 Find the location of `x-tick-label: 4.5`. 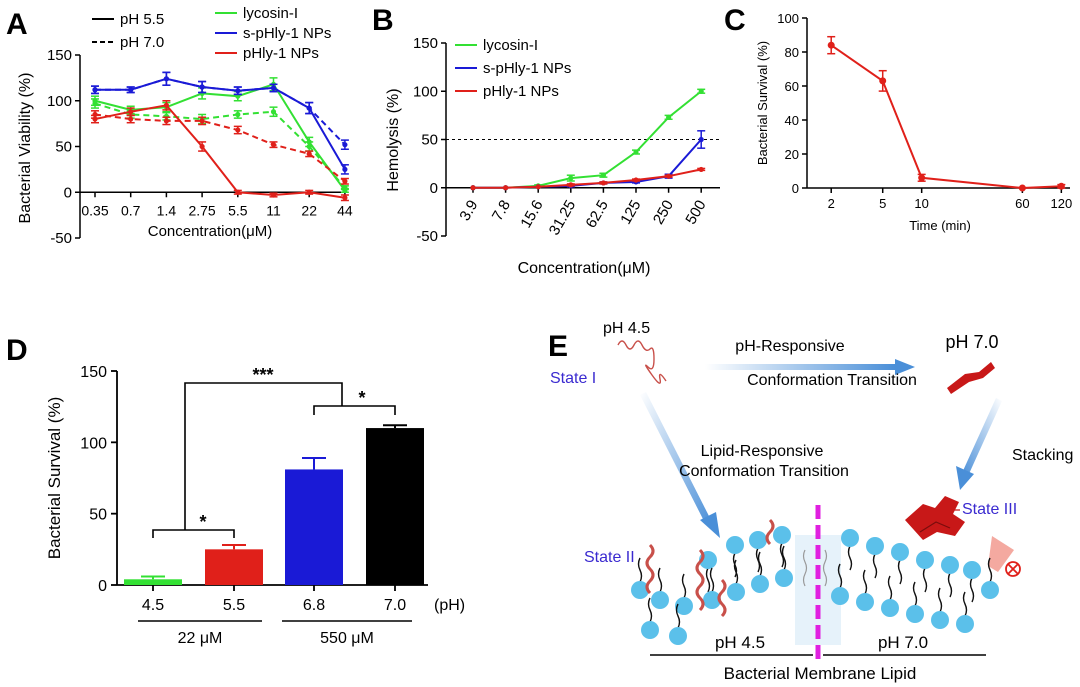

x-tick-label: 4.5 is located at coordinates (153, 605).